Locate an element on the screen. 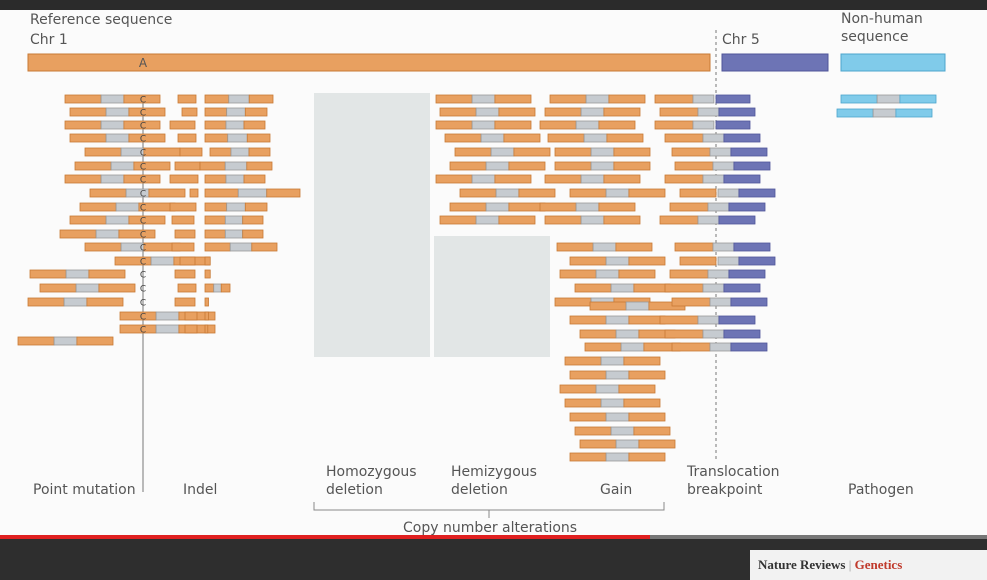 The height and width of the screenshot is (580, 987). progress-played is located at coordinates (325, 537).